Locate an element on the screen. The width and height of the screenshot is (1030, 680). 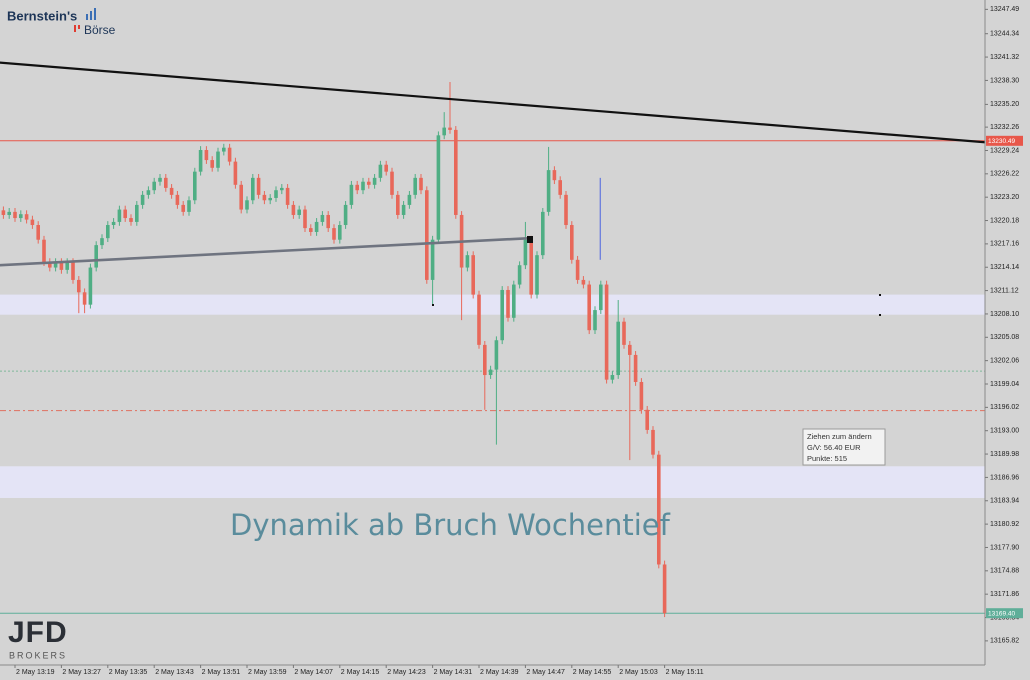
y-tick-label: 13223.20 is located at coordinates (1004, 197).